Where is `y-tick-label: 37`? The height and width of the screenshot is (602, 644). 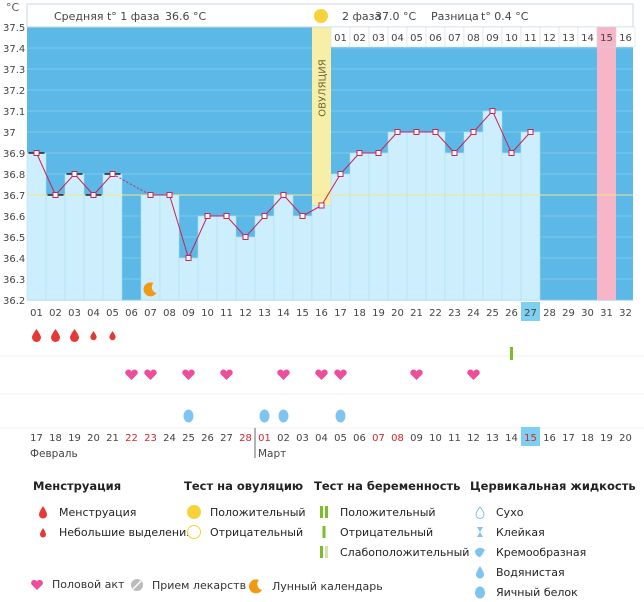
y-tick-label: 37 is located at coordinates (9, 133).